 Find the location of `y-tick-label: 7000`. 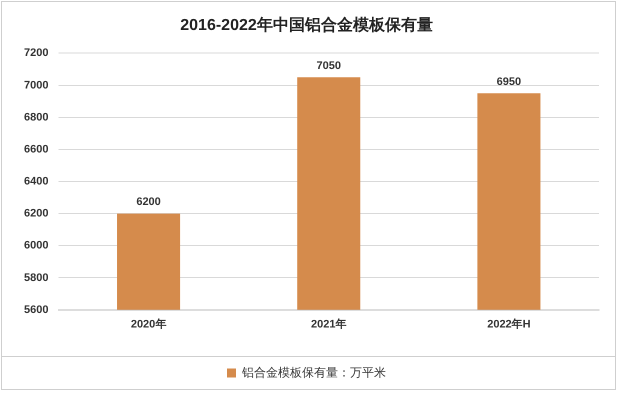

y-tick-label: 7000 is located at coordinates (36, 85).